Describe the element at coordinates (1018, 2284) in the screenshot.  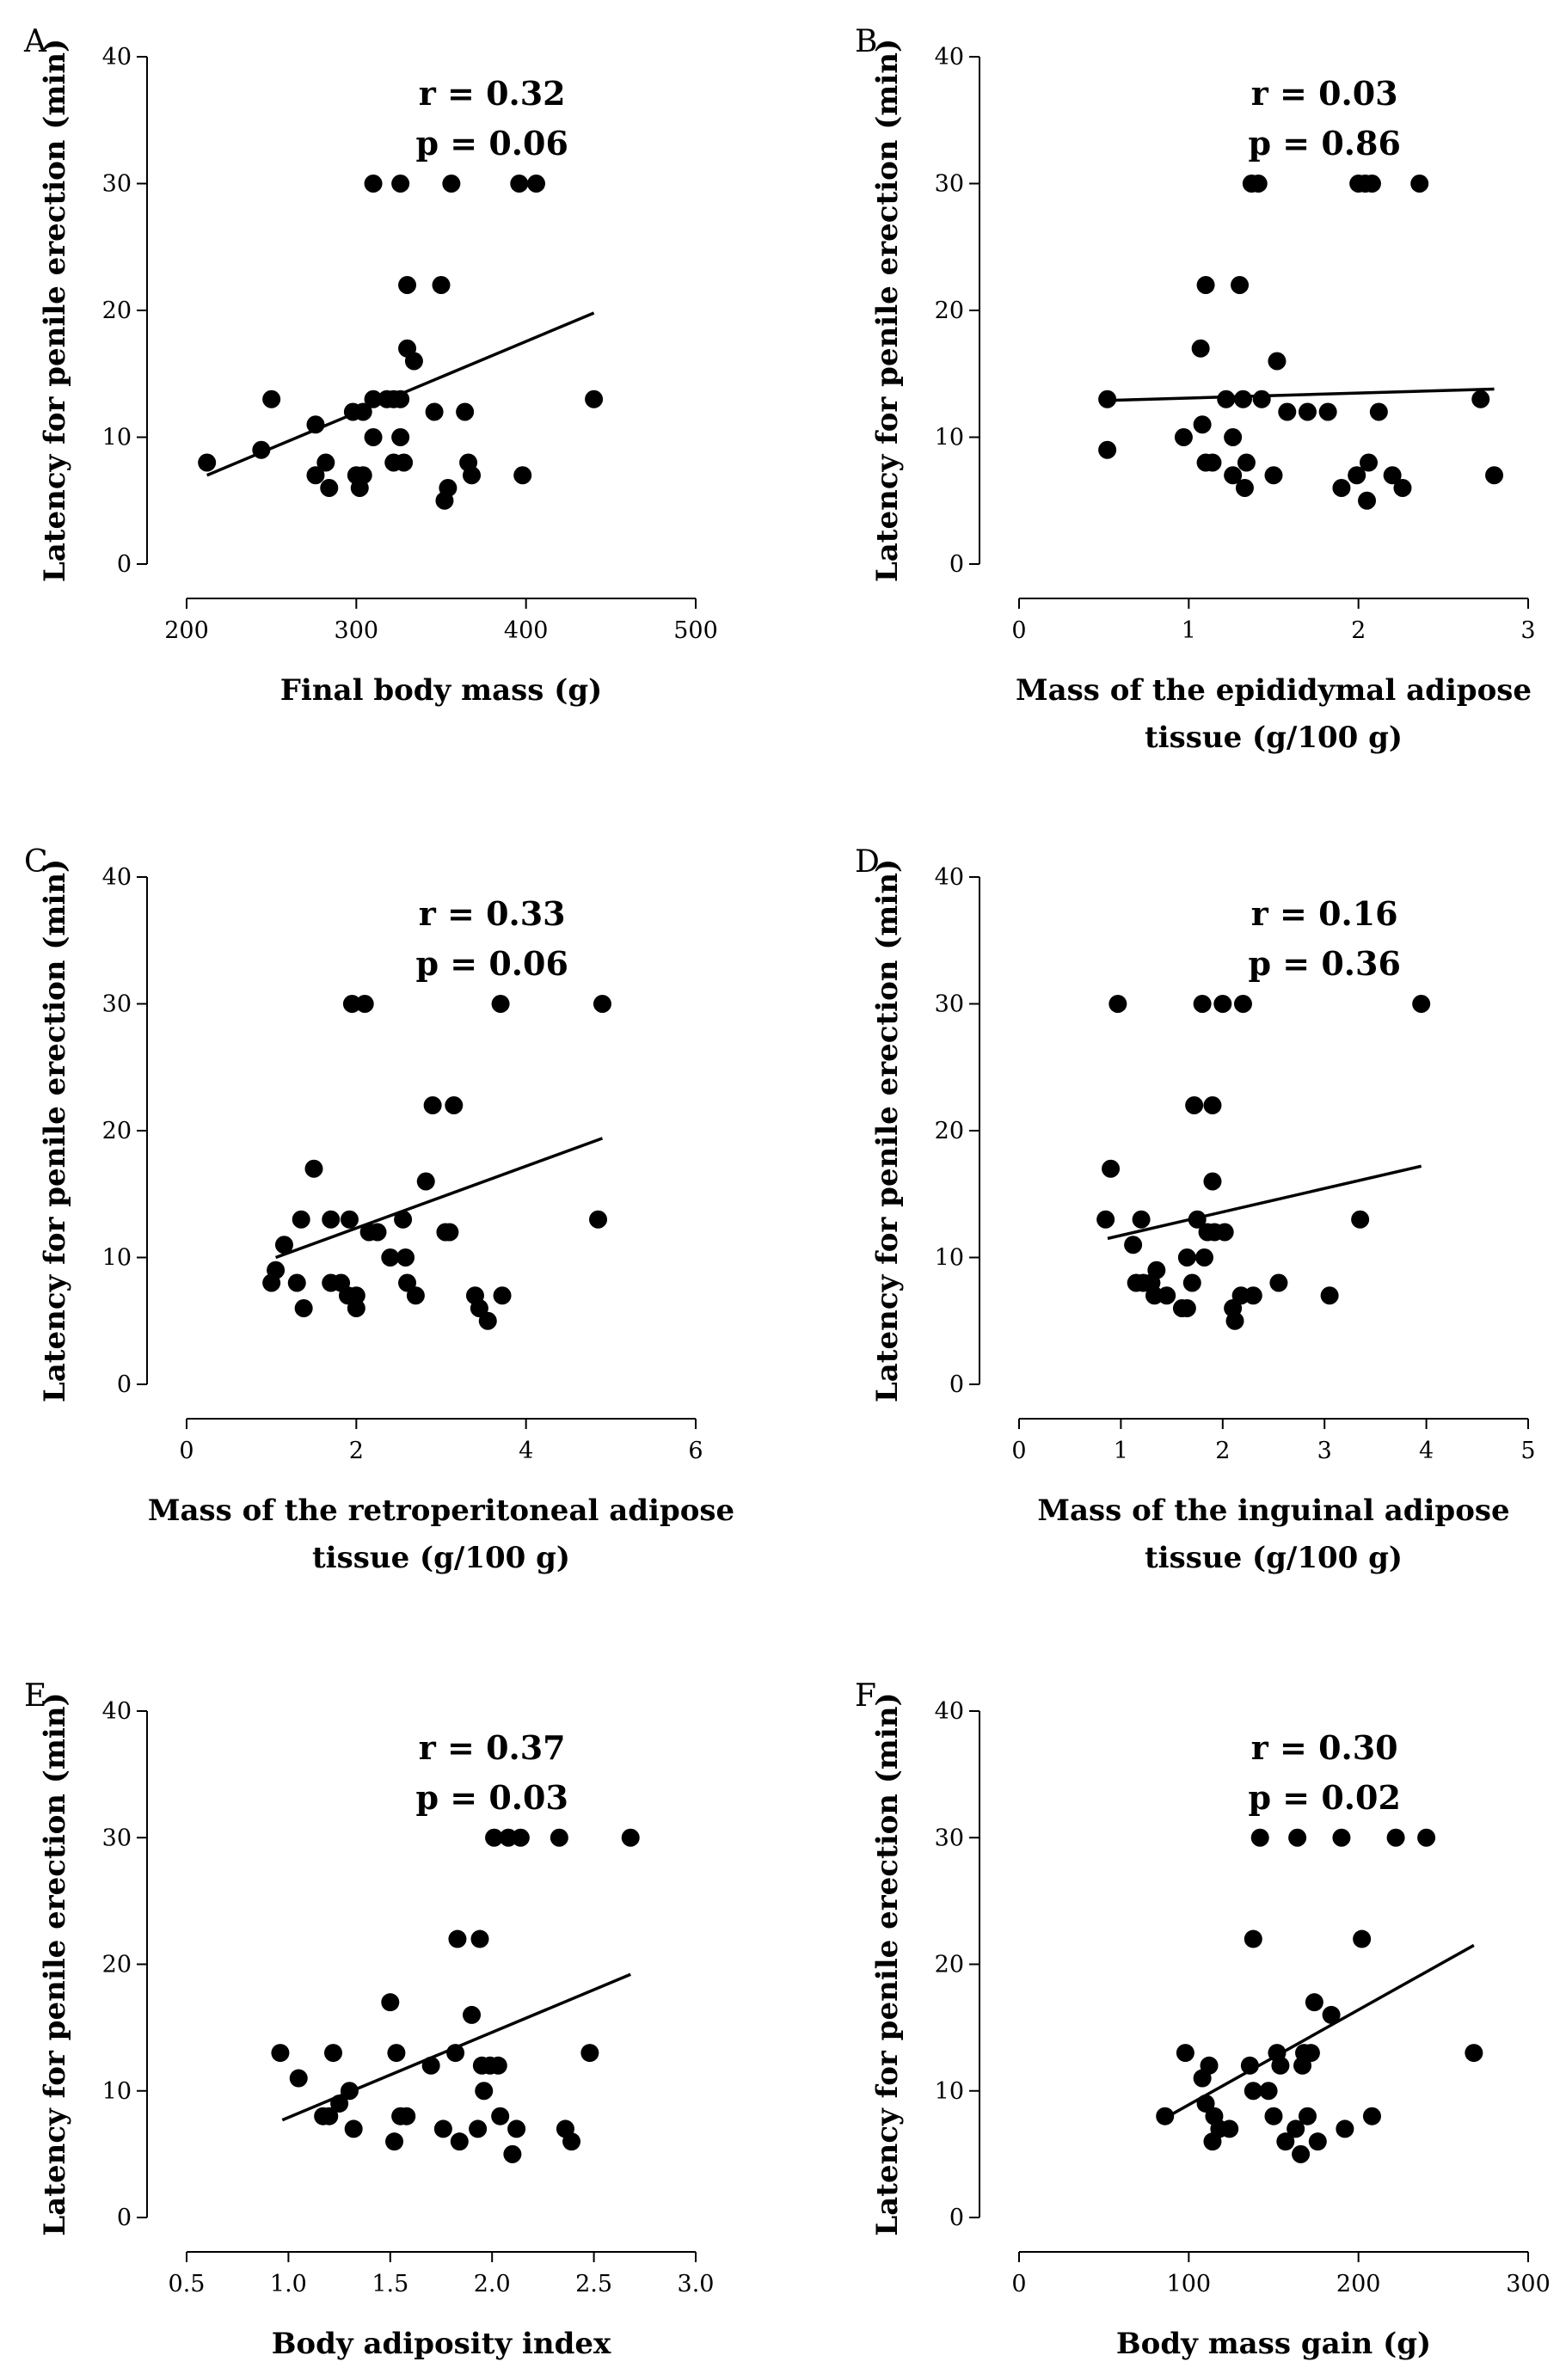
I see `x-tick-label: 0` at that location.